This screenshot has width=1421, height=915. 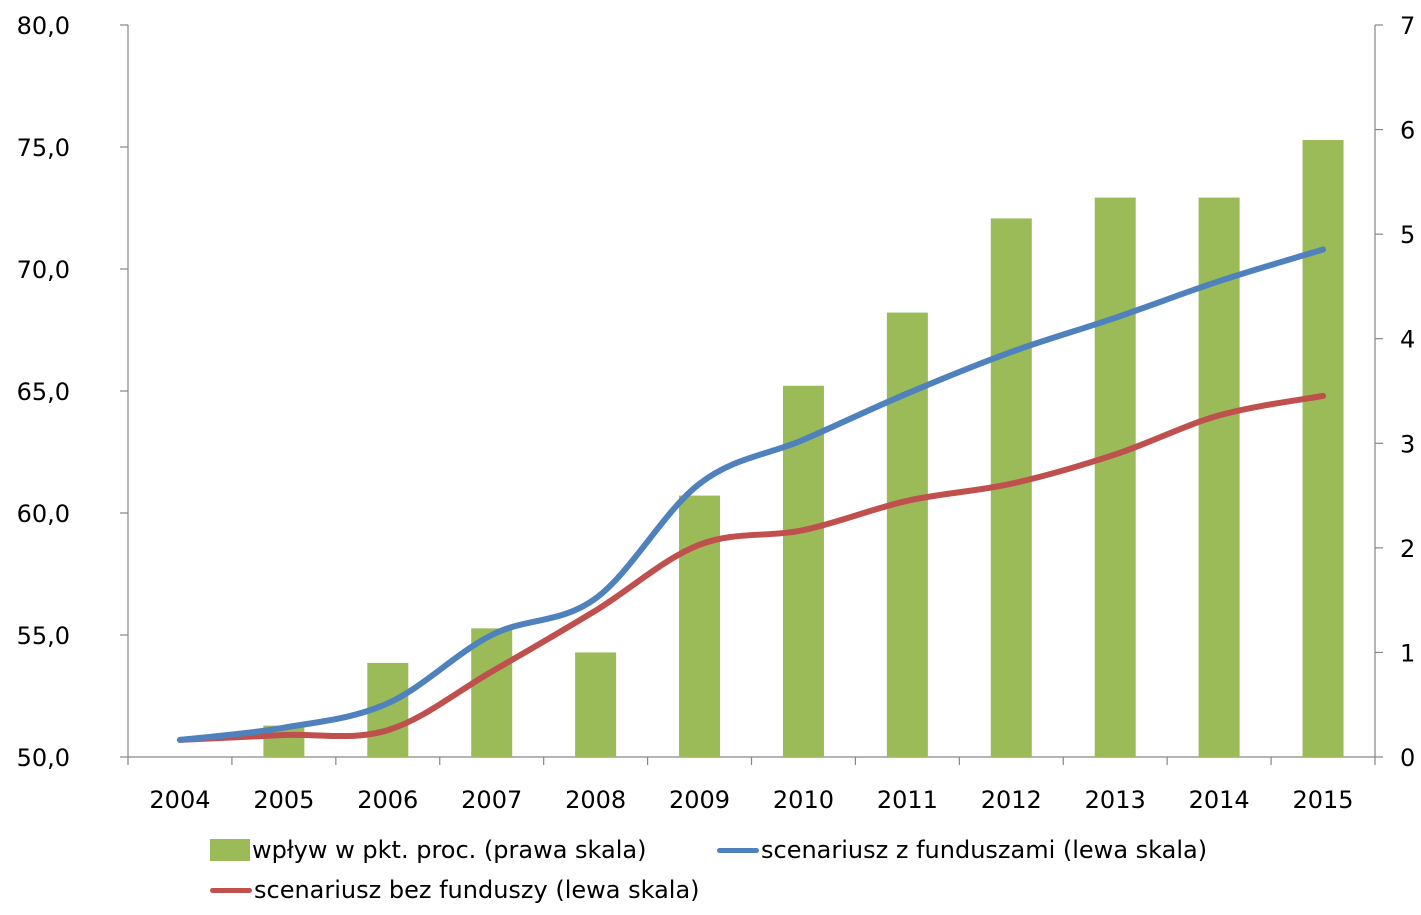 I want to click on x-tick-label: 2008, so click(x=595, y=800).